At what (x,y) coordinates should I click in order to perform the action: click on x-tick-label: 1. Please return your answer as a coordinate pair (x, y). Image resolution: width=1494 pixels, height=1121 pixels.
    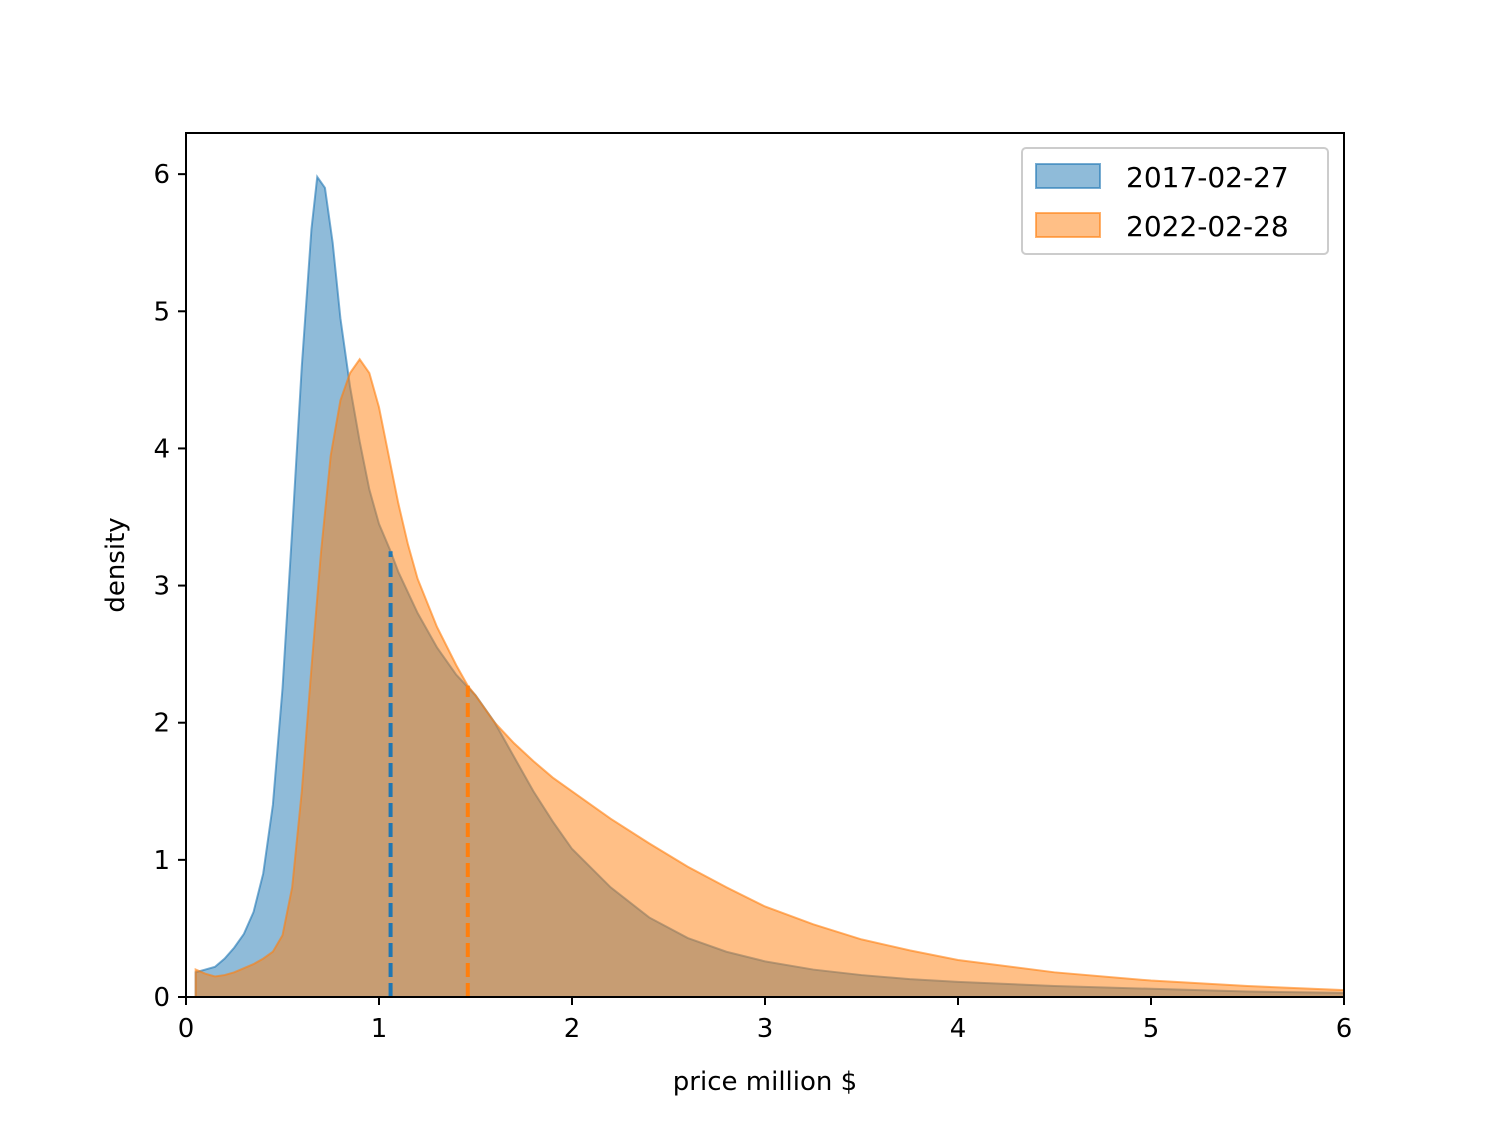
    Looking at the image, I should click on (379, 1029).